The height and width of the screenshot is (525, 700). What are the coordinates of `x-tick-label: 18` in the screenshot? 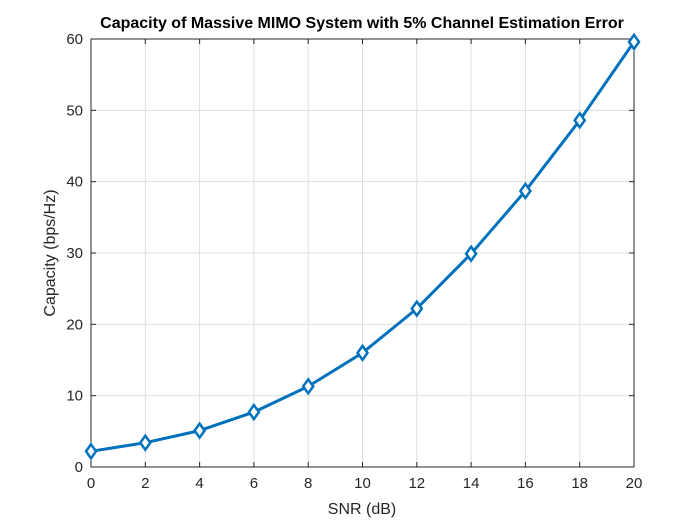 It's located at (579, 483).